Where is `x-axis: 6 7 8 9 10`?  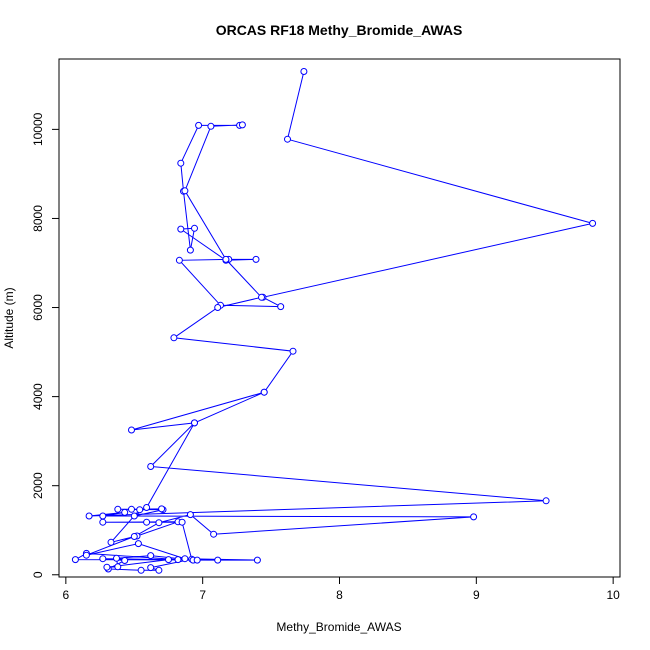
x-axis: 6 7 8 9 10 is located at coordinates (341, 589).